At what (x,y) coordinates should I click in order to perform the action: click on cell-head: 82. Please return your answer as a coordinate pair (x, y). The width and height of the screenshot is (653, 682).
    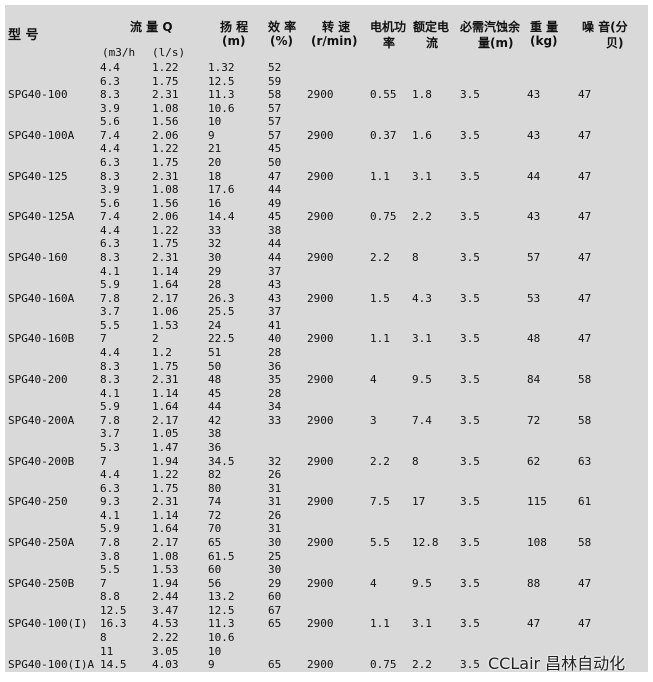
    Looking at the image, I should click on (215, 475).